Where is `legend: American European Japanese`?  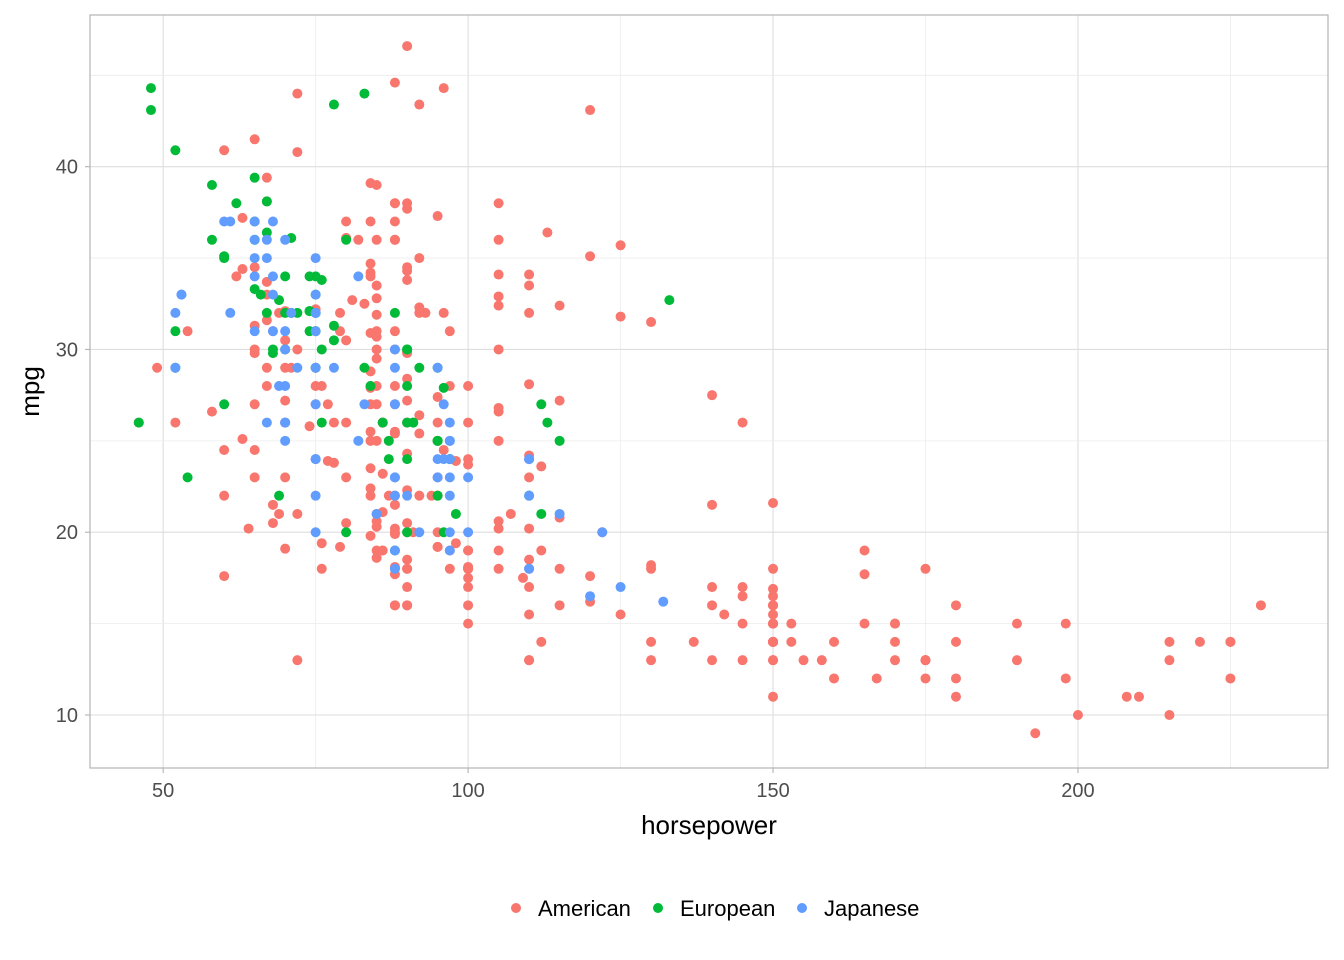
legend: American European Japanese is located at coordinates (715, 908).